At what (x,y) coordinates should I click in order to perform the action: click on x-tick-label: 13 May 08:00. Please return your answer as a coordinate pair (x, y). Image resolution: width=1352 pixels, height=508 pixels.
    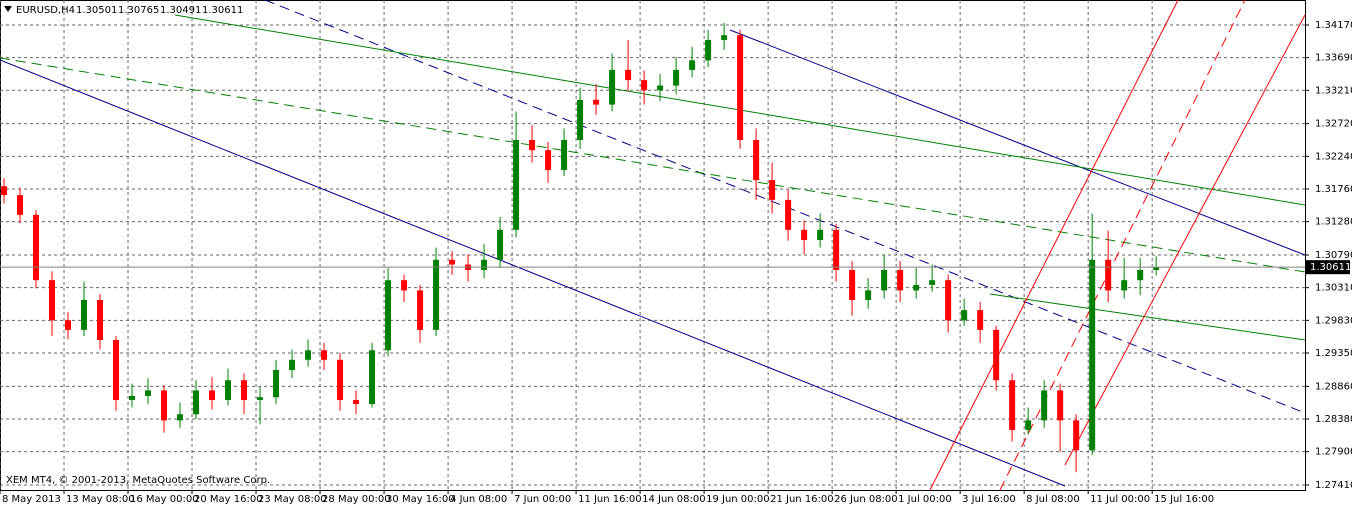
    Looking at the image, I should click on (100, 499).